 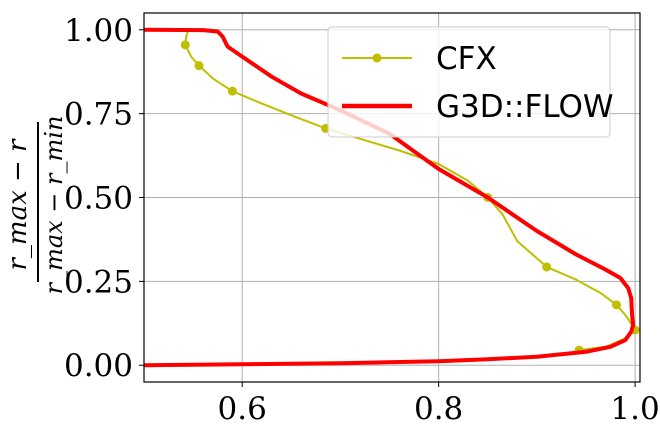 What do you see at coordinates (98, 31) in the screenshot?
I see `y-tick-label: 1.00` at bounding box center [98, 31].